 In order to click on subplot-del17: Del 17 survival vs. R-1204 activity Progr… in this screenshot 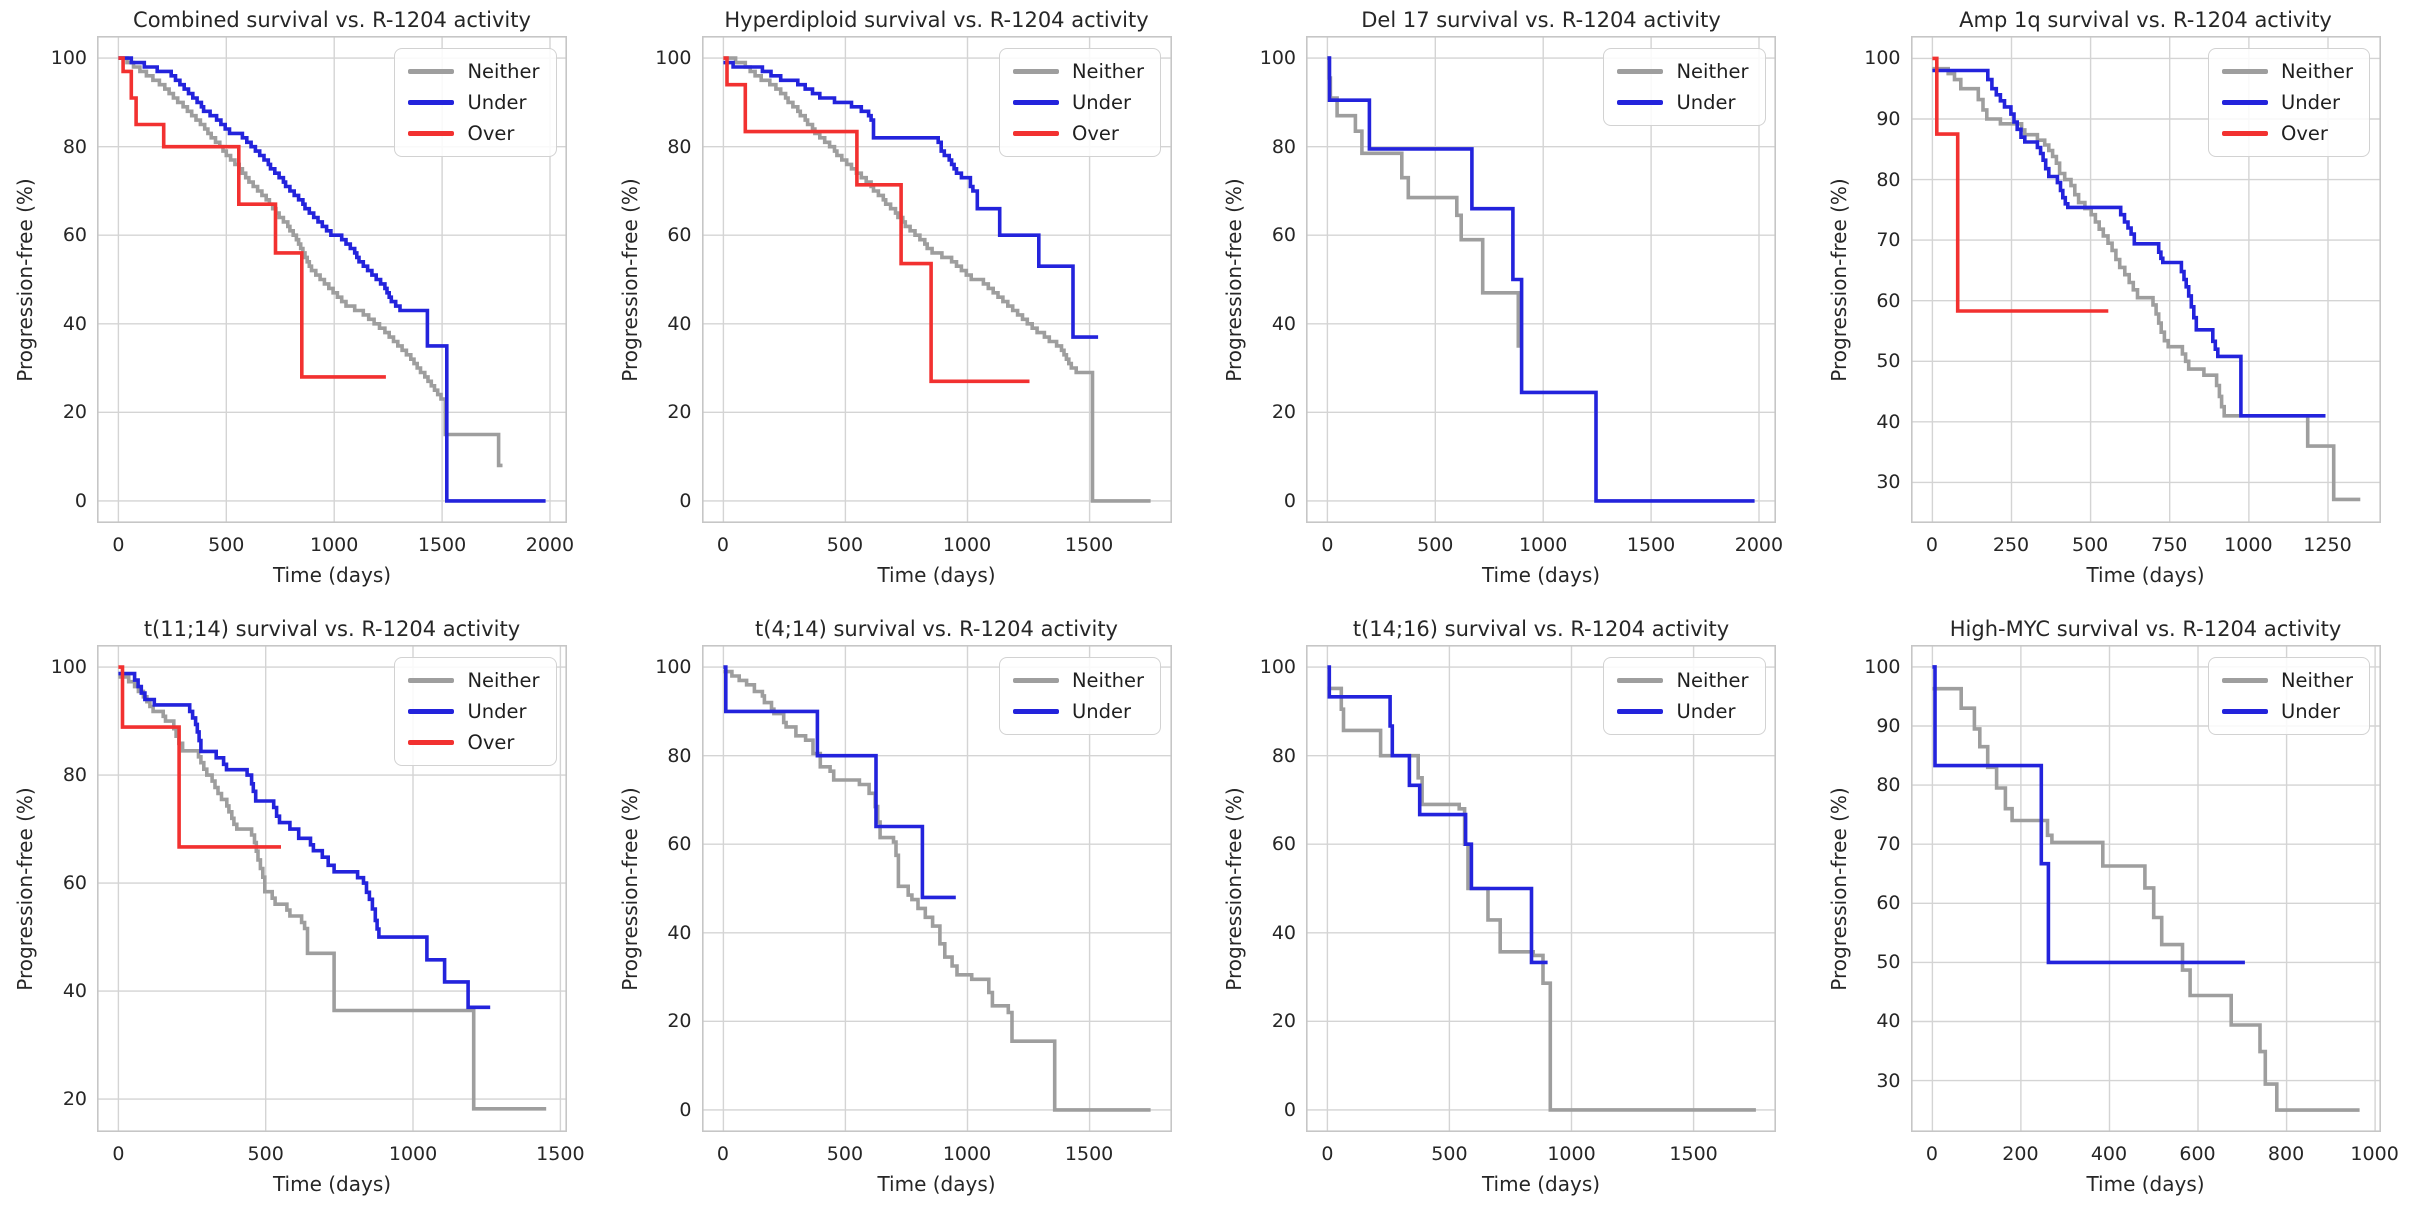, I will do `click(1511, 304)`.